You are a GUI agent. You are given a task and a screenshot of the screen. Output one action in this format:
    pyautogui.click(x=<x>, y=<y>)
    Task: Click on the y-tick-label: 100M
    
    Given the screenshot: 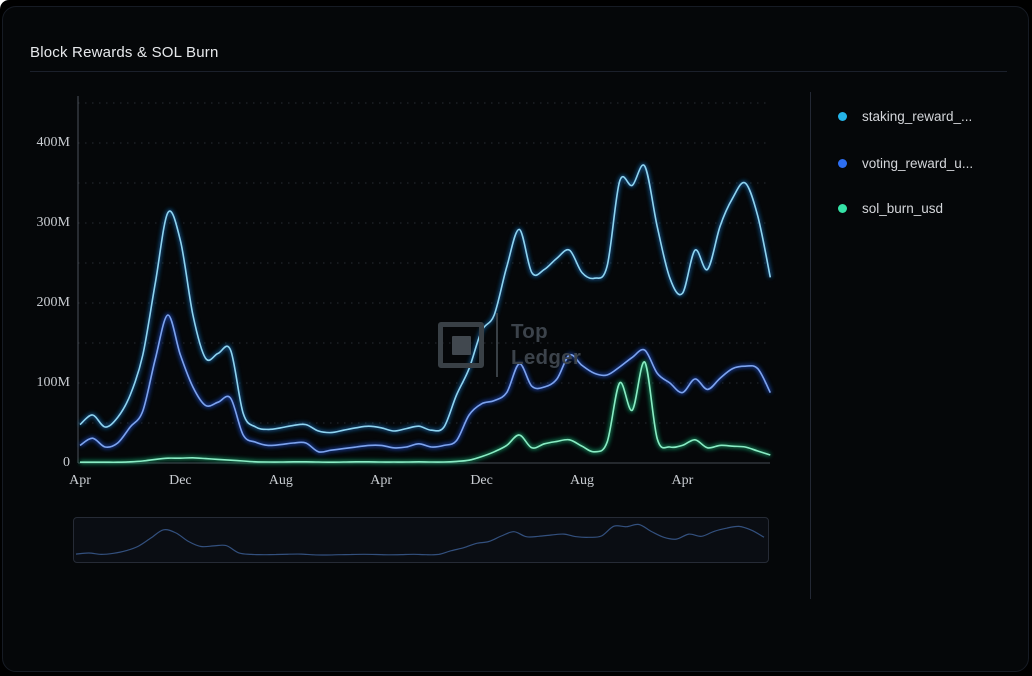 What is the action you would take?
    pyautogui.click(x=53, y=382)
    